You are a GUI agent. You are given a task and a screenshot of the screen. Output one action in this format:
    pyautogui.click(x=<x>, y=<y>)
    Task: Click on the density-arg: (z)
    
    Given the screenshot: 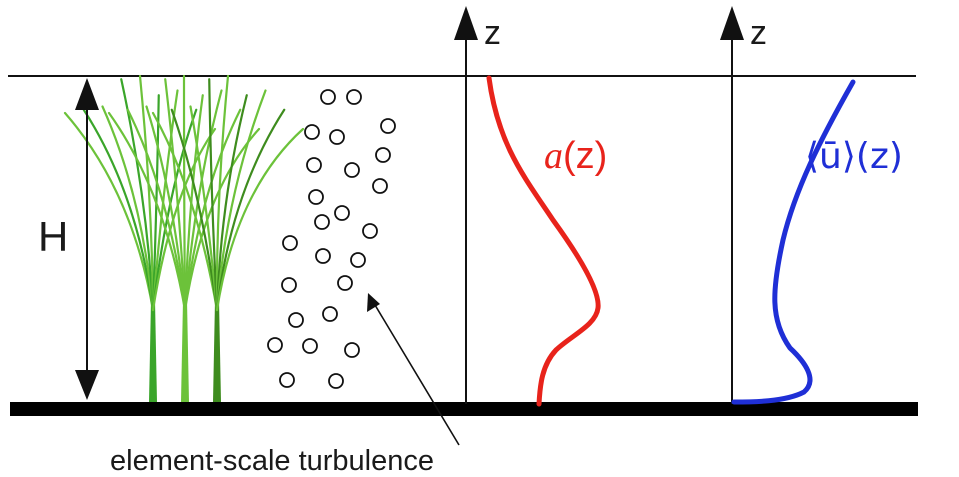 What is the action you would take?
    pyautogui.click(x=585, y=156)
    